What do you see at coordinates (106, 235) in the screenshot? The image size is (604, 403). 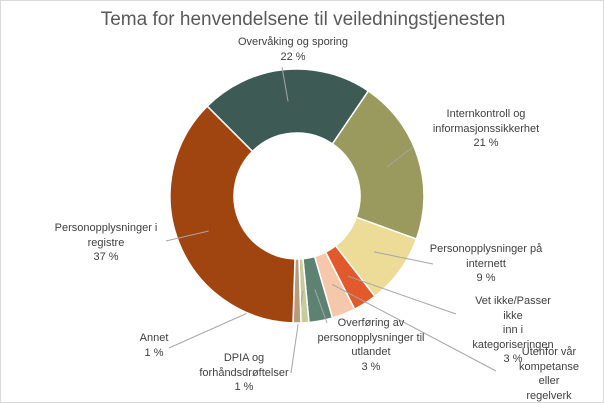 I see `slice-label-name: Personopplysninger i registre` at bounding box center [106, 235].